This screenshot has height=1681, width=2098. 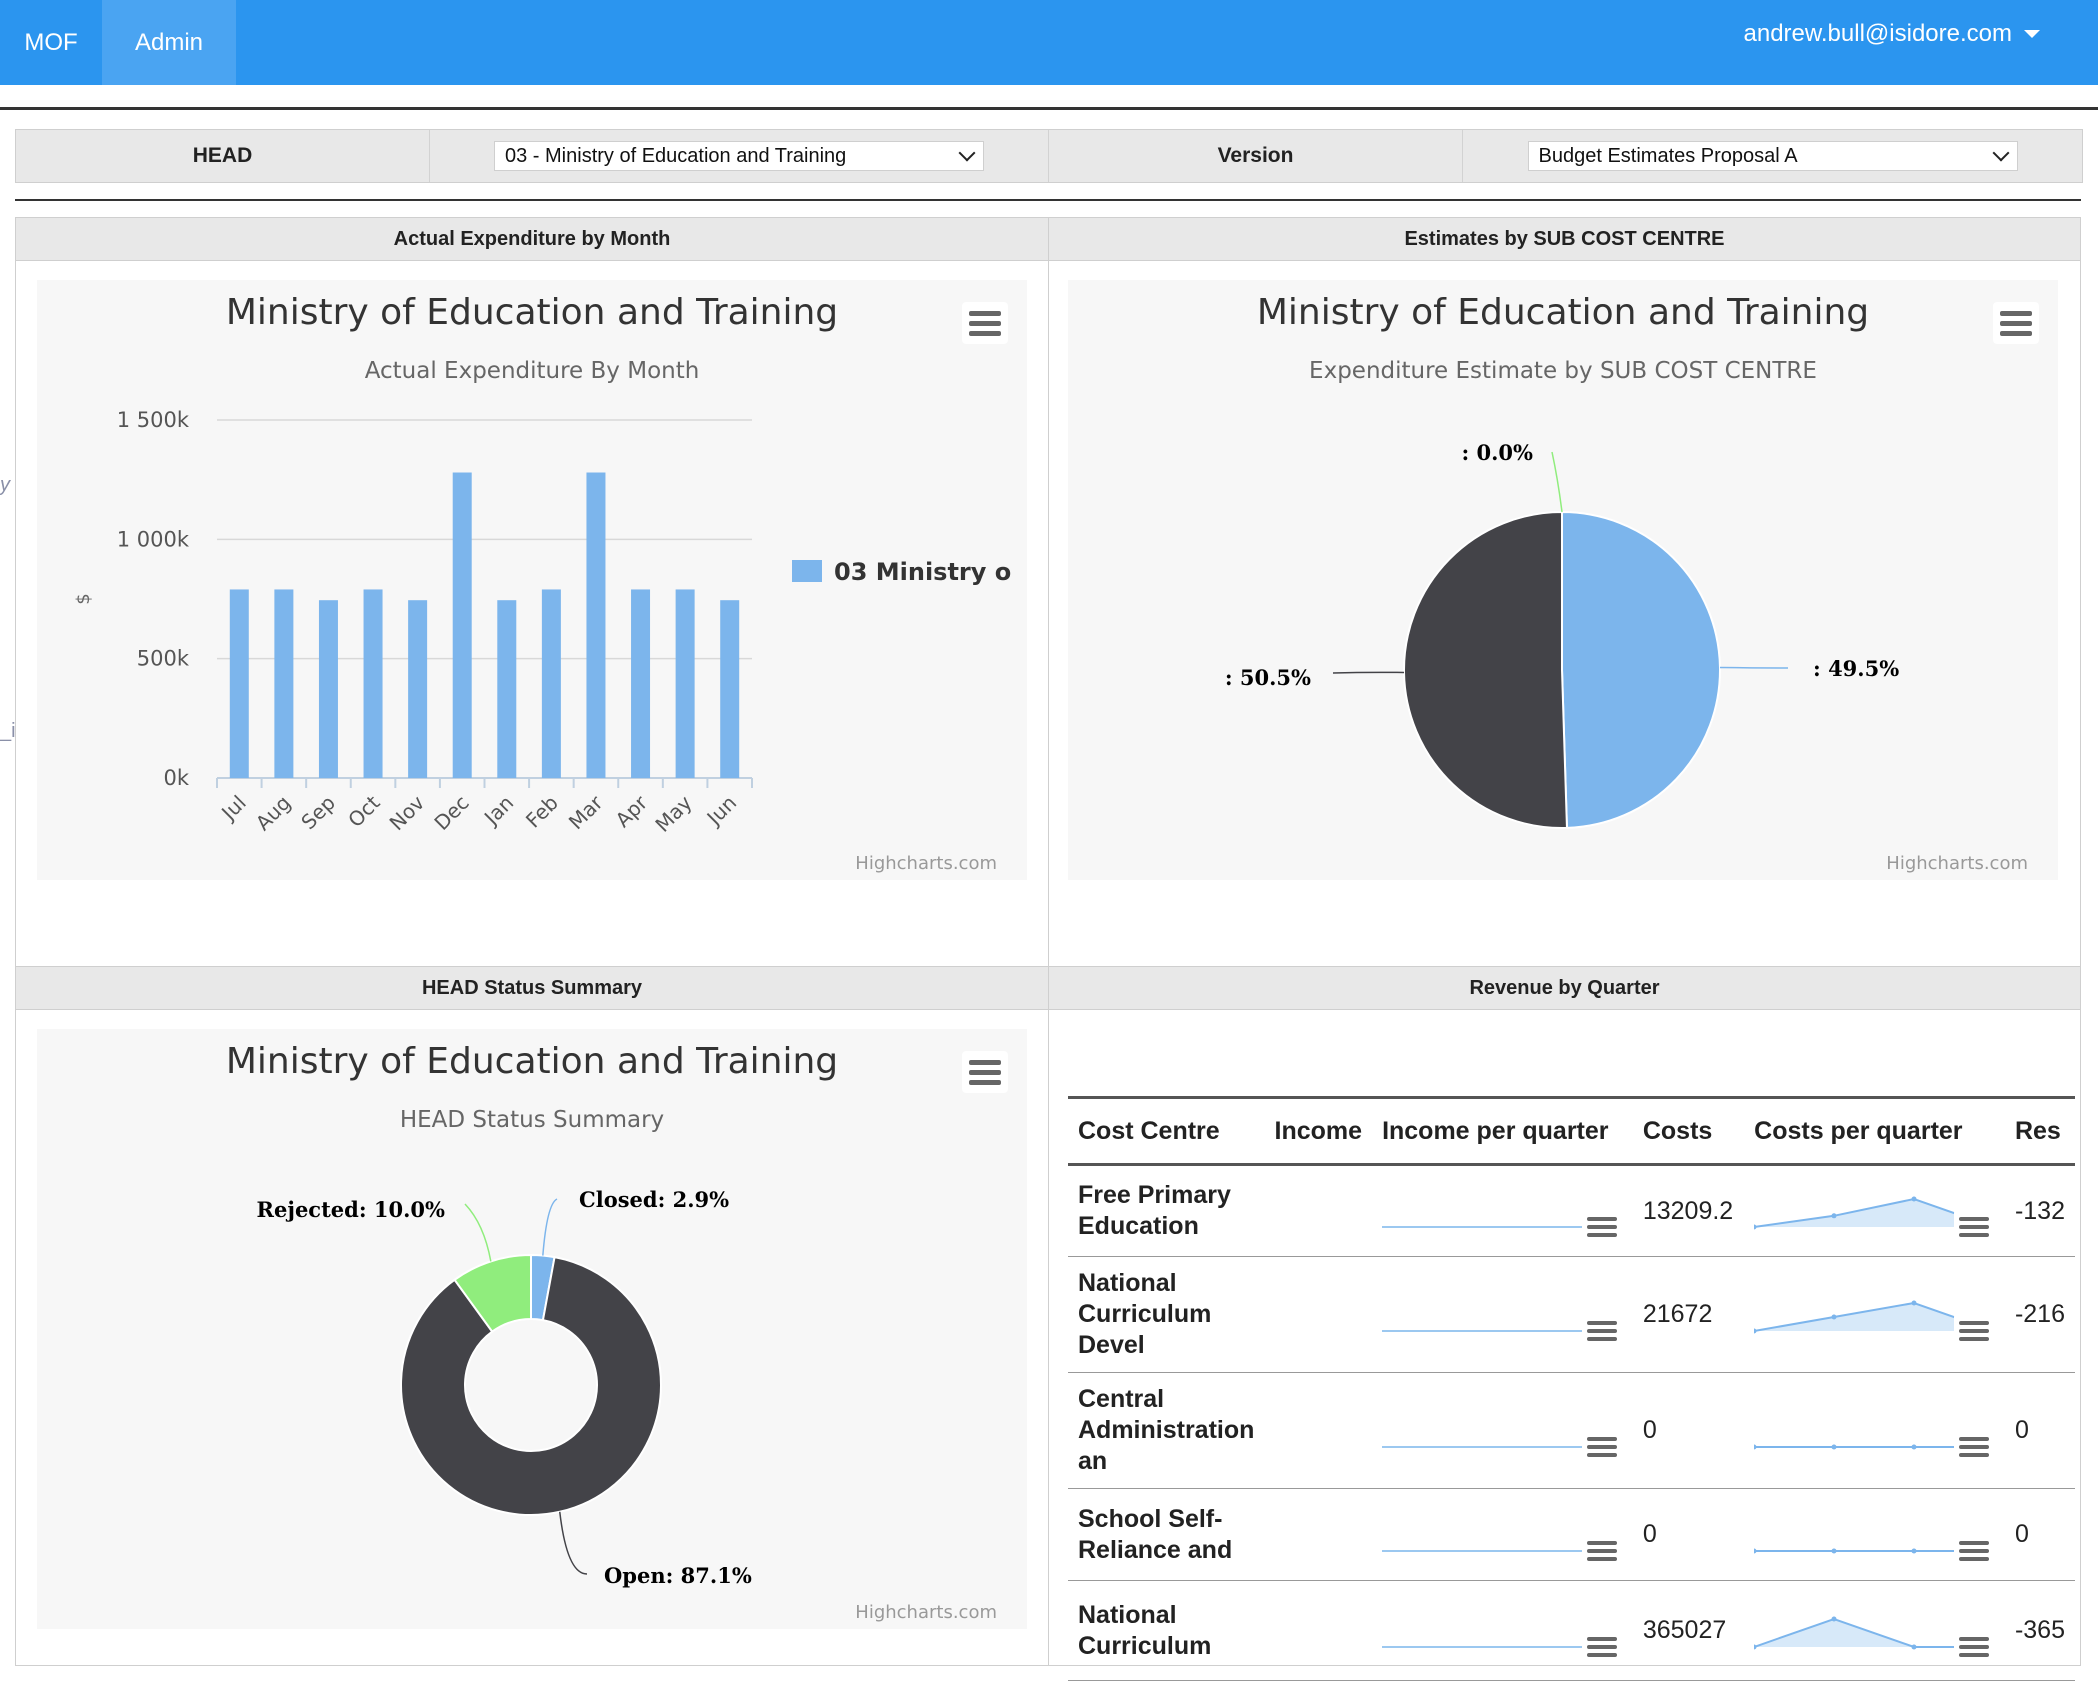 I want to click on pie-data-label: Rejected: 10.0%, so click(x=351, y=1209).